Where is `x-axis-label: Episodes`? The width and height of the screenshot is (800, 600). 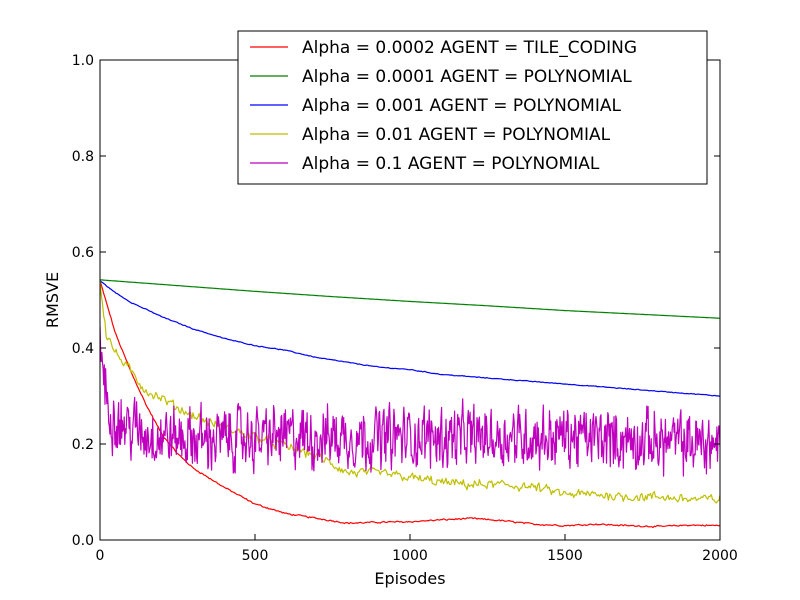 x-axis-label: Episodes is located at coordinates (409, 578).